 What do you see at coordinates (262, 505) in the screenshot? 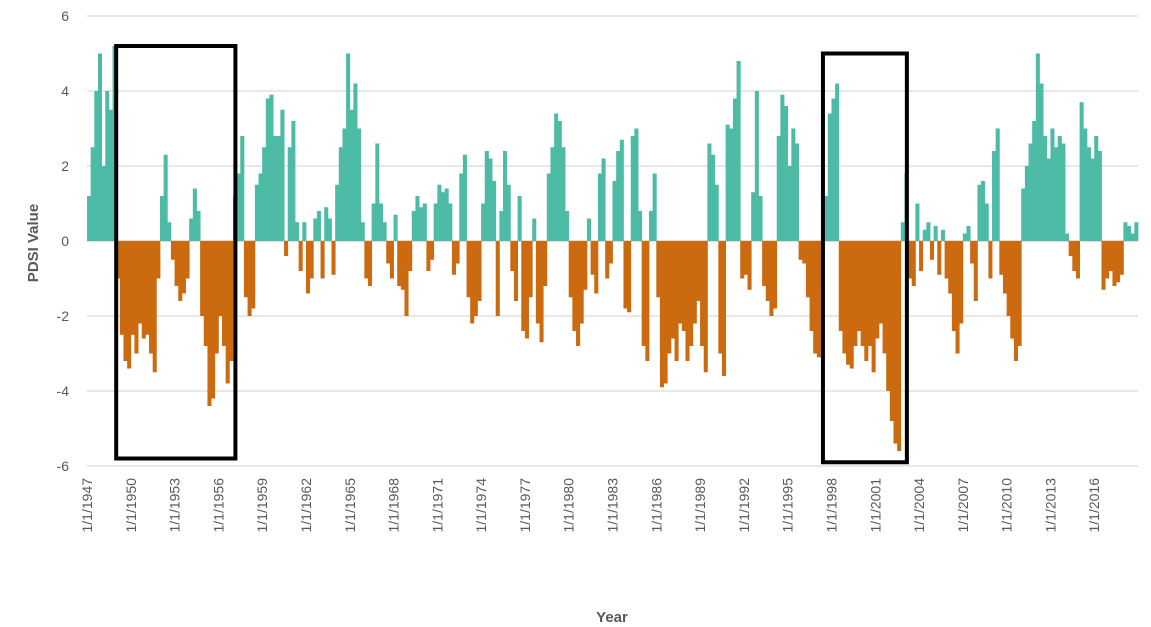
I see `x-tick-label-4: 1/1/1959` at bounding box center [262, 505].